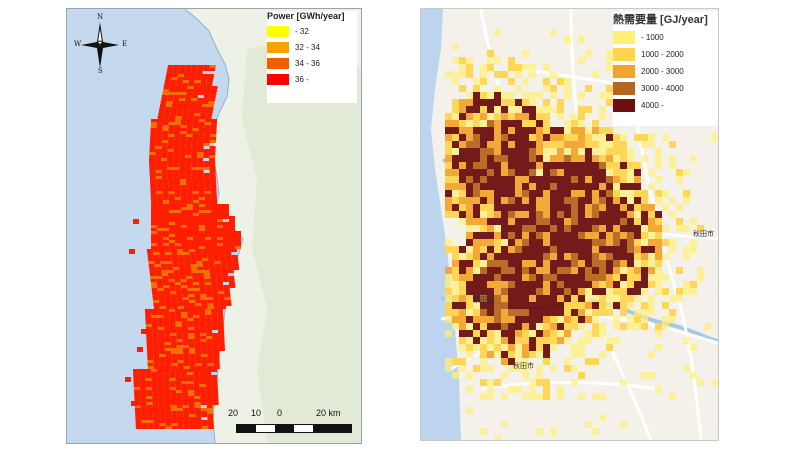 This screenshot has width=800, height=450. I want to click on legend-item: 36 -, so click(312, 79).